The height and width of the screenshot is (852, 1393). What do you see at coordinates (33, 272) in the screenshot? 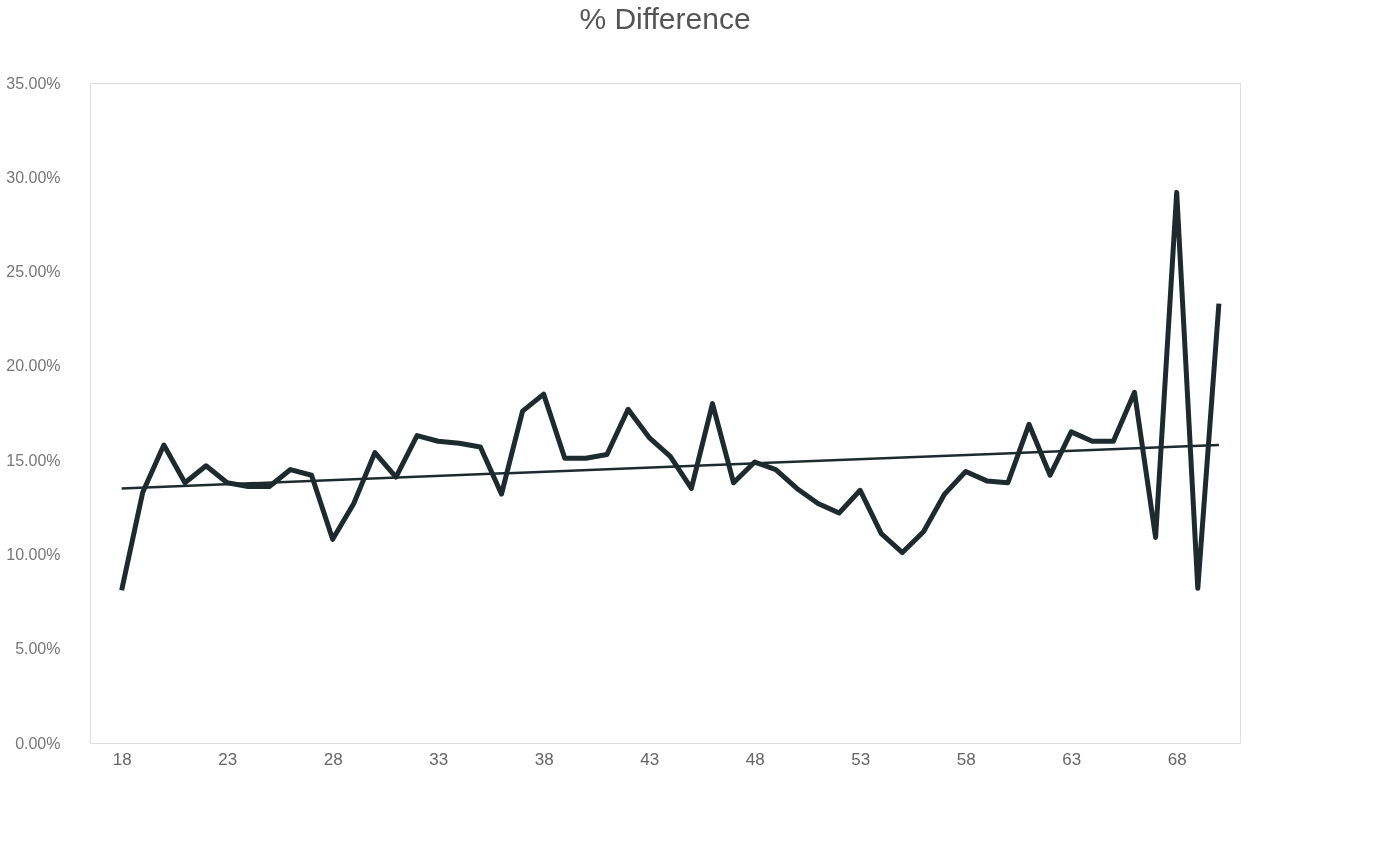
I see `y-tick-label: 25.00%` at bounding box center [33, 272].